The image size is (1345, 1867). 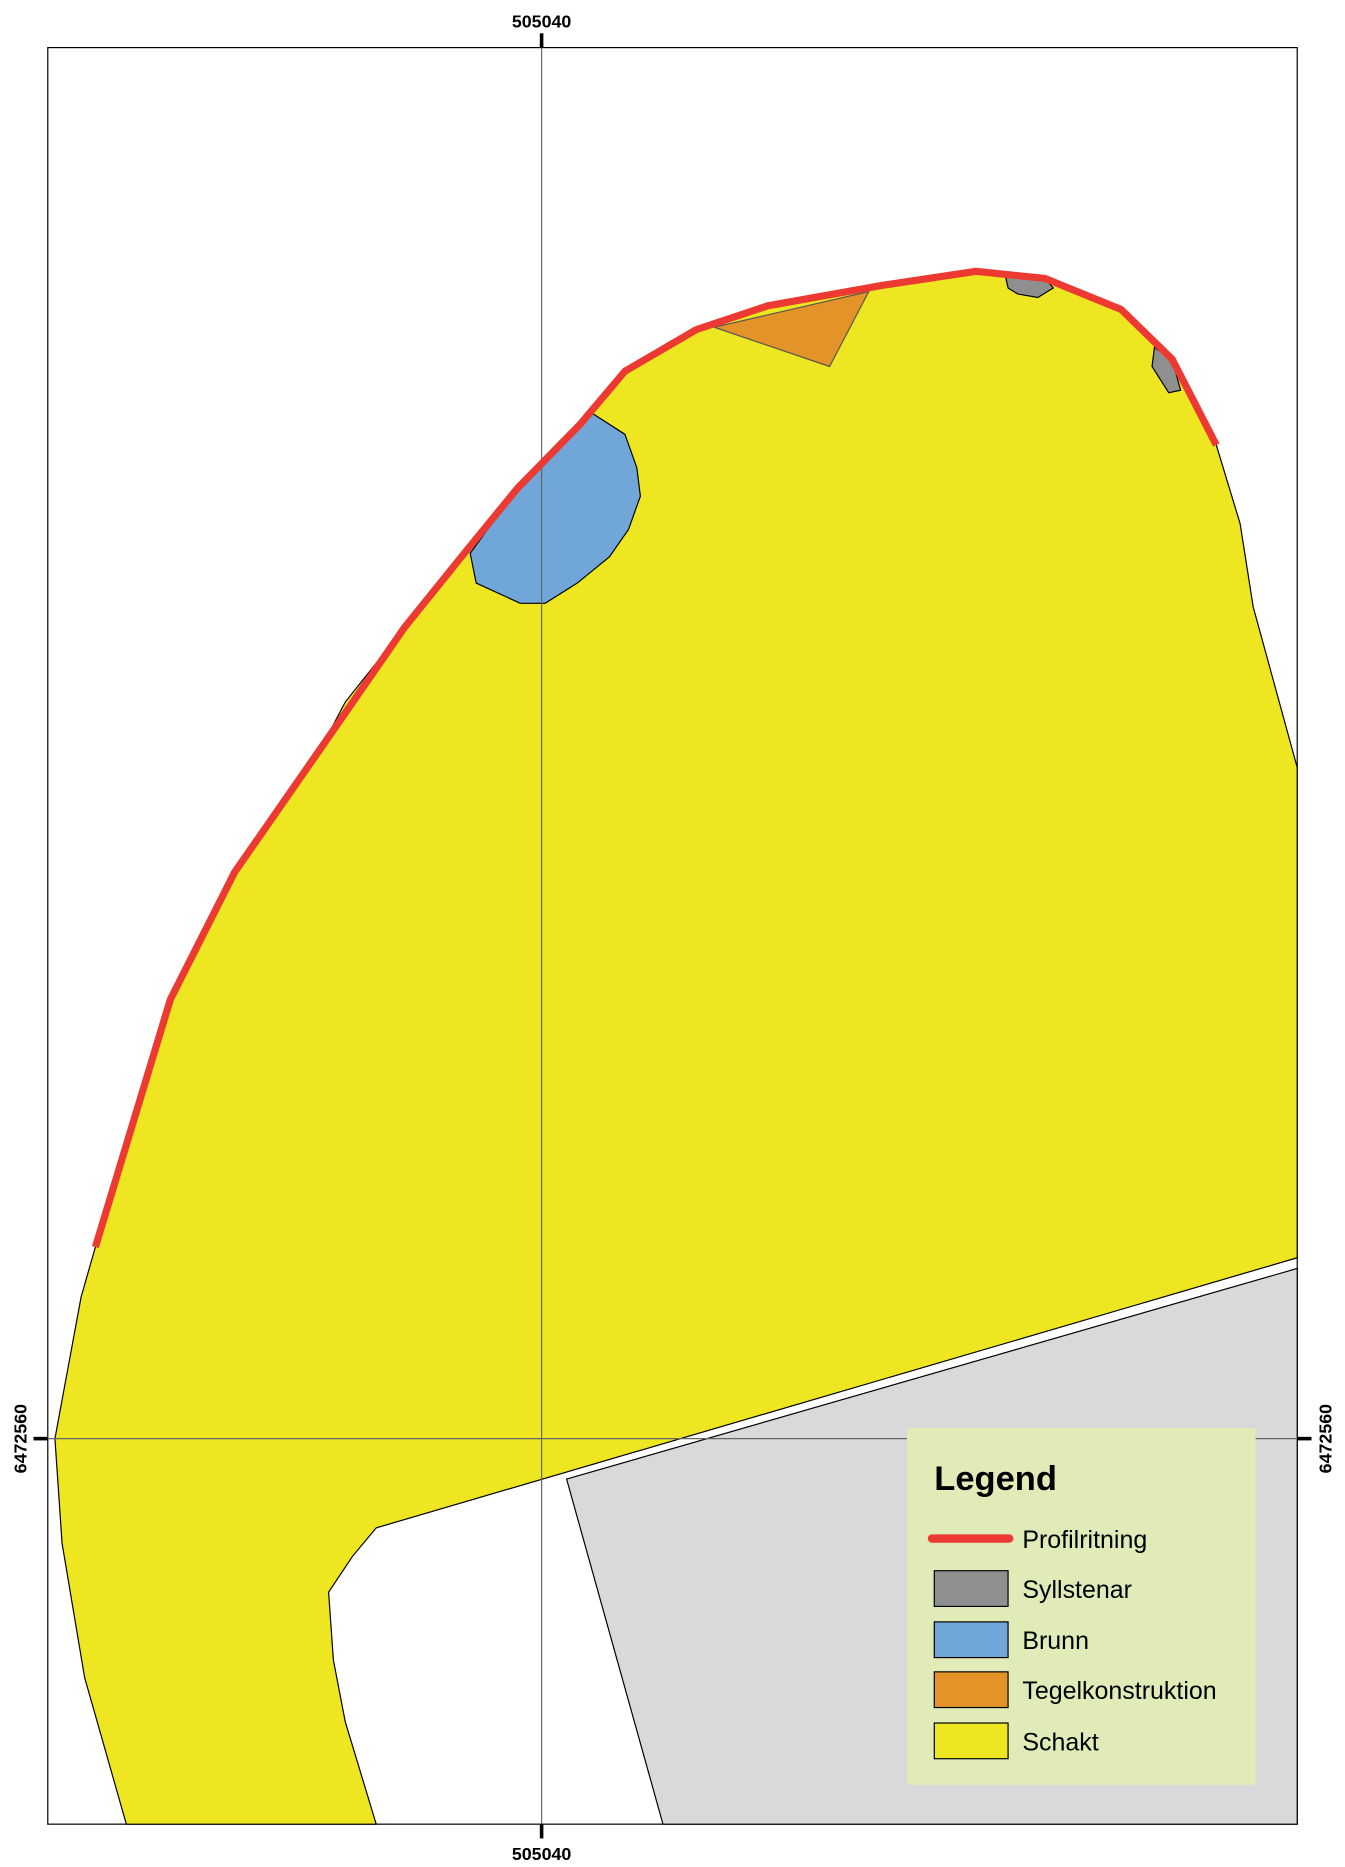 What do you see at coordinates (1060, 1742) in the screenshot?
I see `legend-label: Schakt` at bounding box center [1060, 1742].